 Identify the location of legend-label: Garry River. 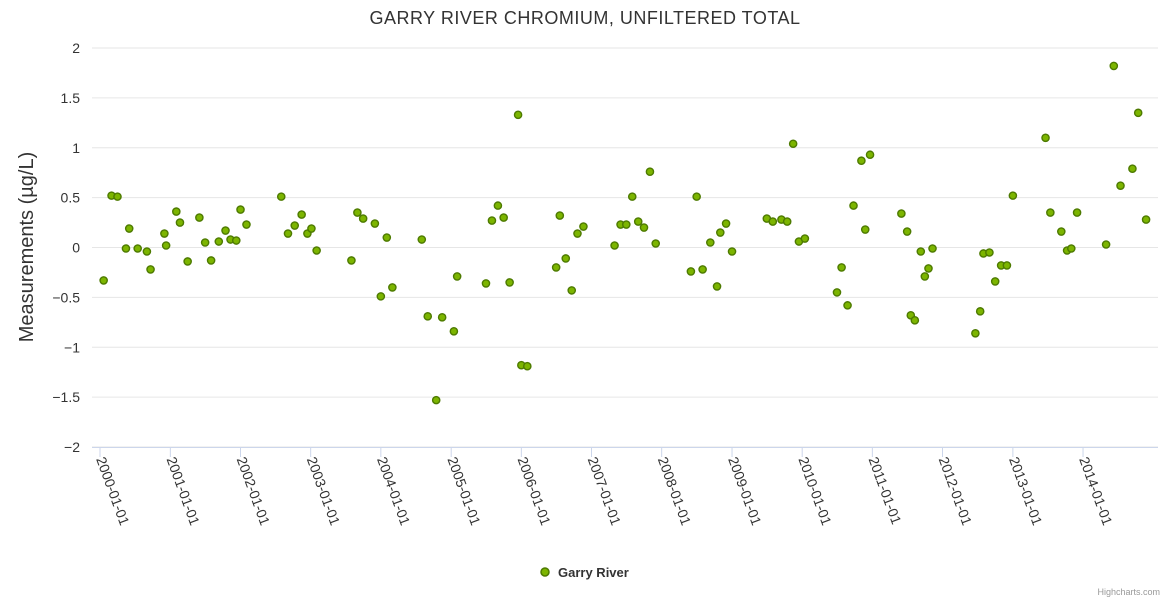
(593, 572).